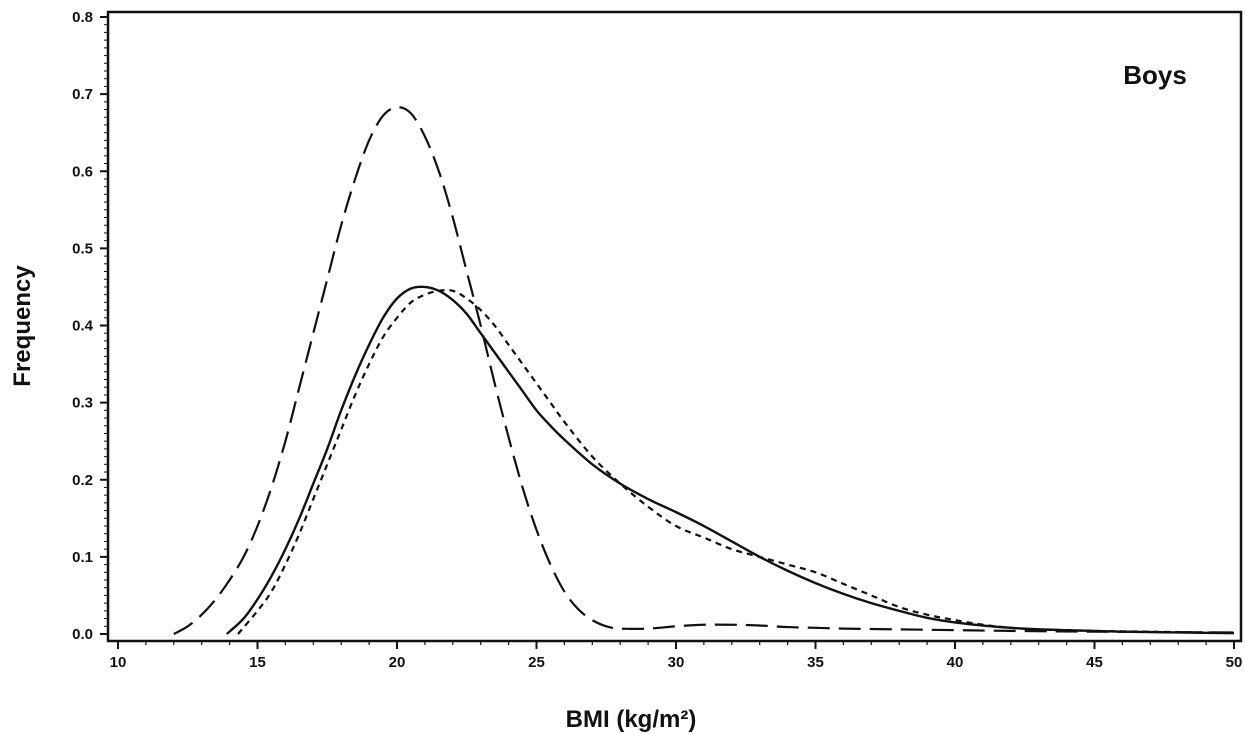  I want to click on x-tick-label: 45, so click(1094, 662).